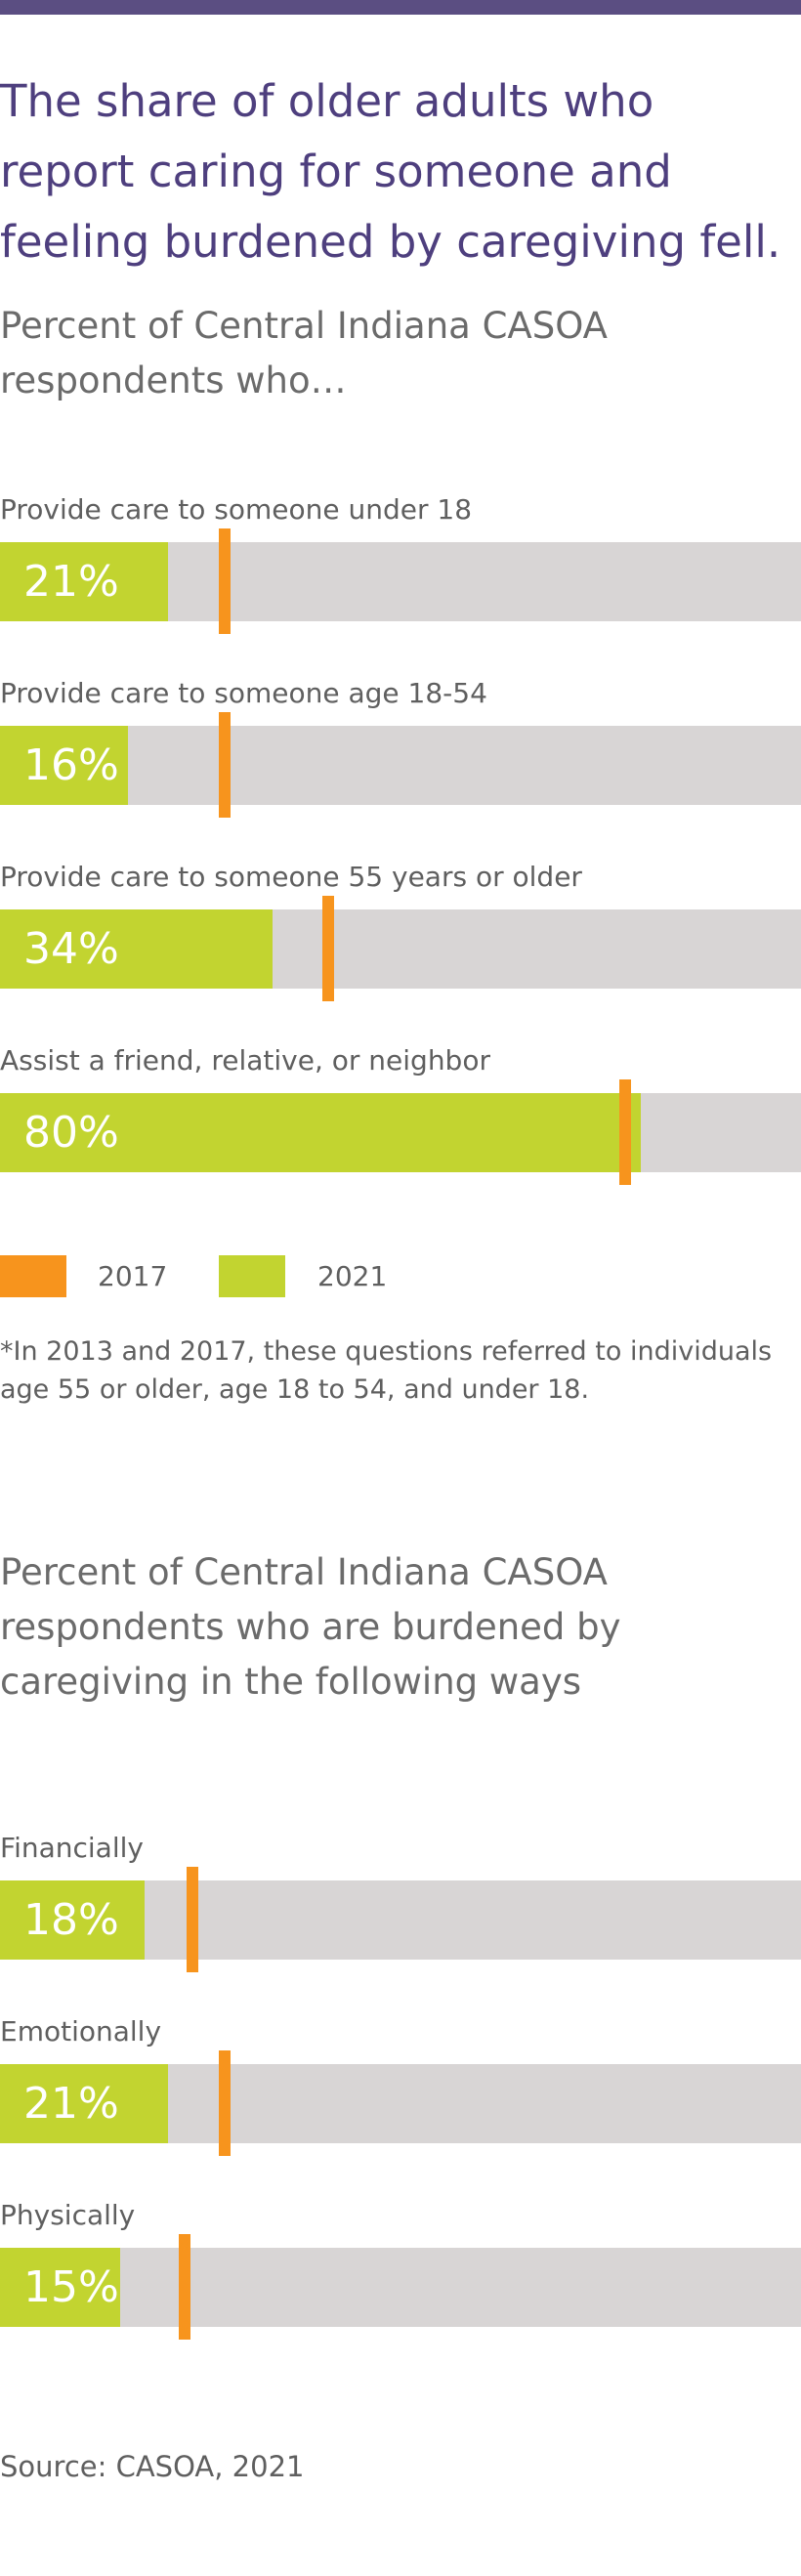 Image resolution: width=801 pixels, height=2576 pixels. What do you see at coordinates (152, 2466) in the screenshot?
I see `source-note: Source: CASOA, 2021` at bounding box center [152, 2466].